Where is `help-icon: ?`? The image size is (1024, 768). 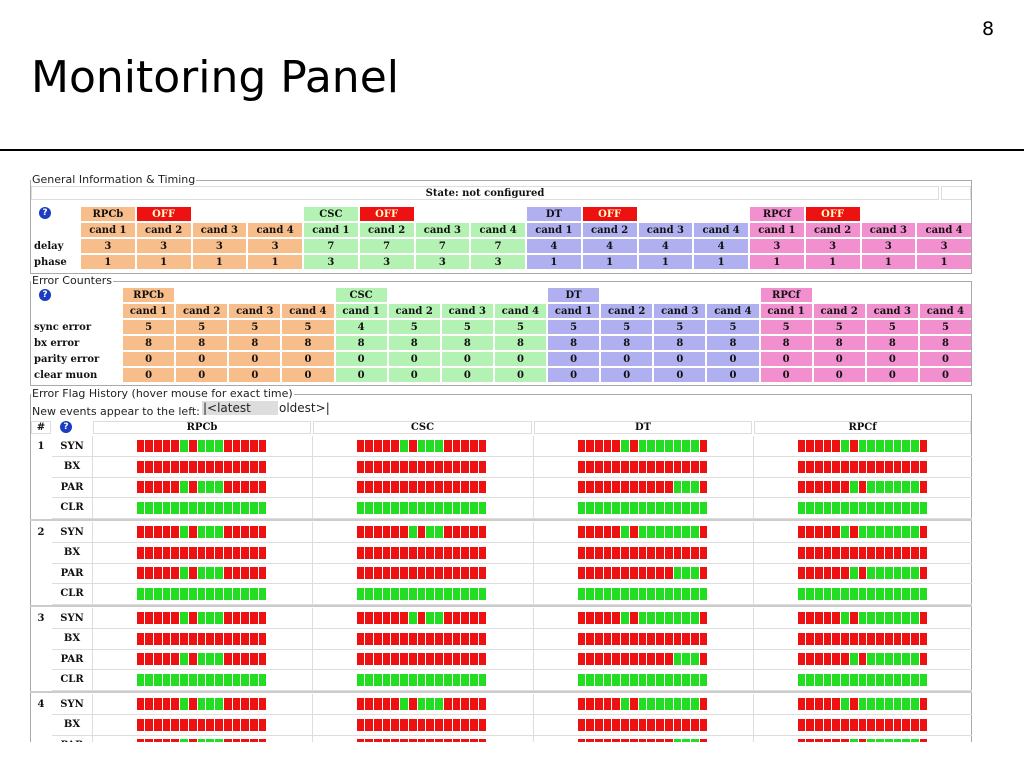 help-icon: ? is located at coordinates (45, 295).